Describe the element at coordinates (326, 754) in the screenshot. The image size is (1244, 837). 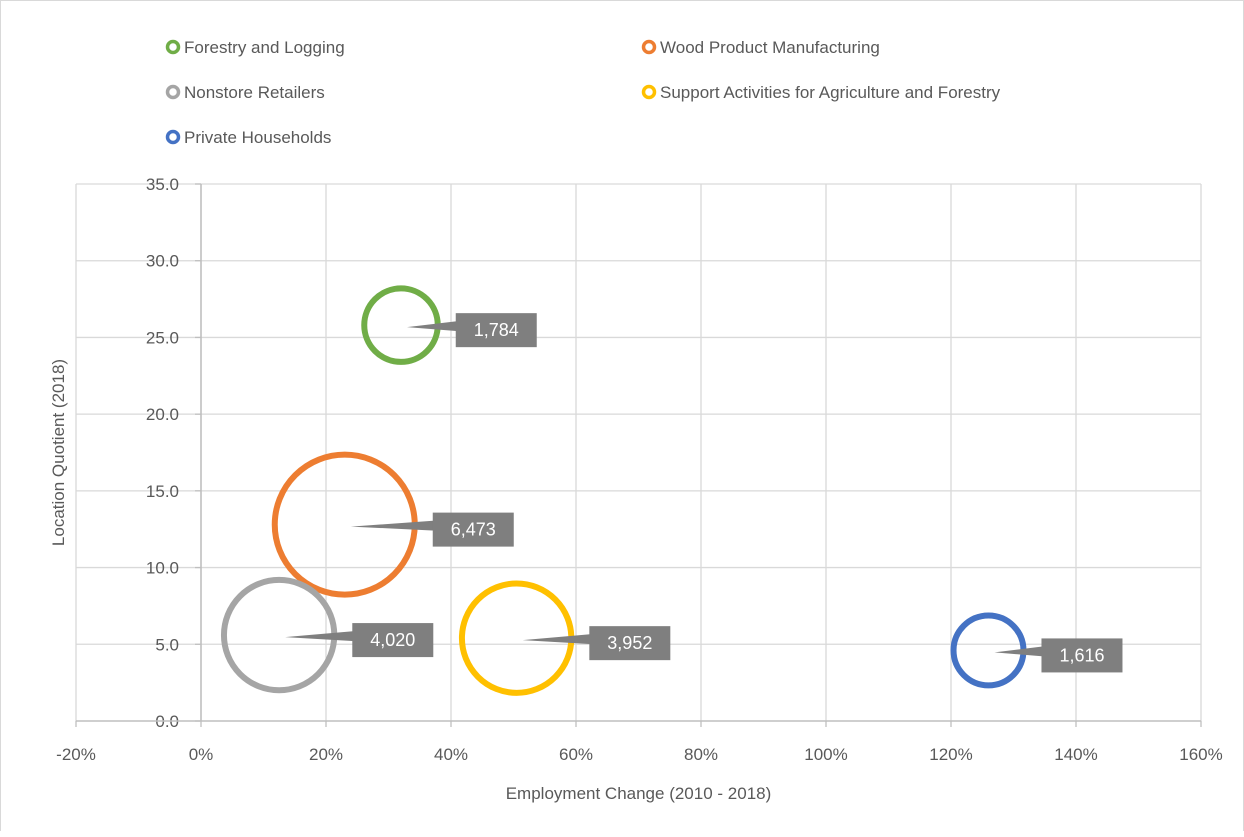
I see `x-tick-label: 20%` at that location.